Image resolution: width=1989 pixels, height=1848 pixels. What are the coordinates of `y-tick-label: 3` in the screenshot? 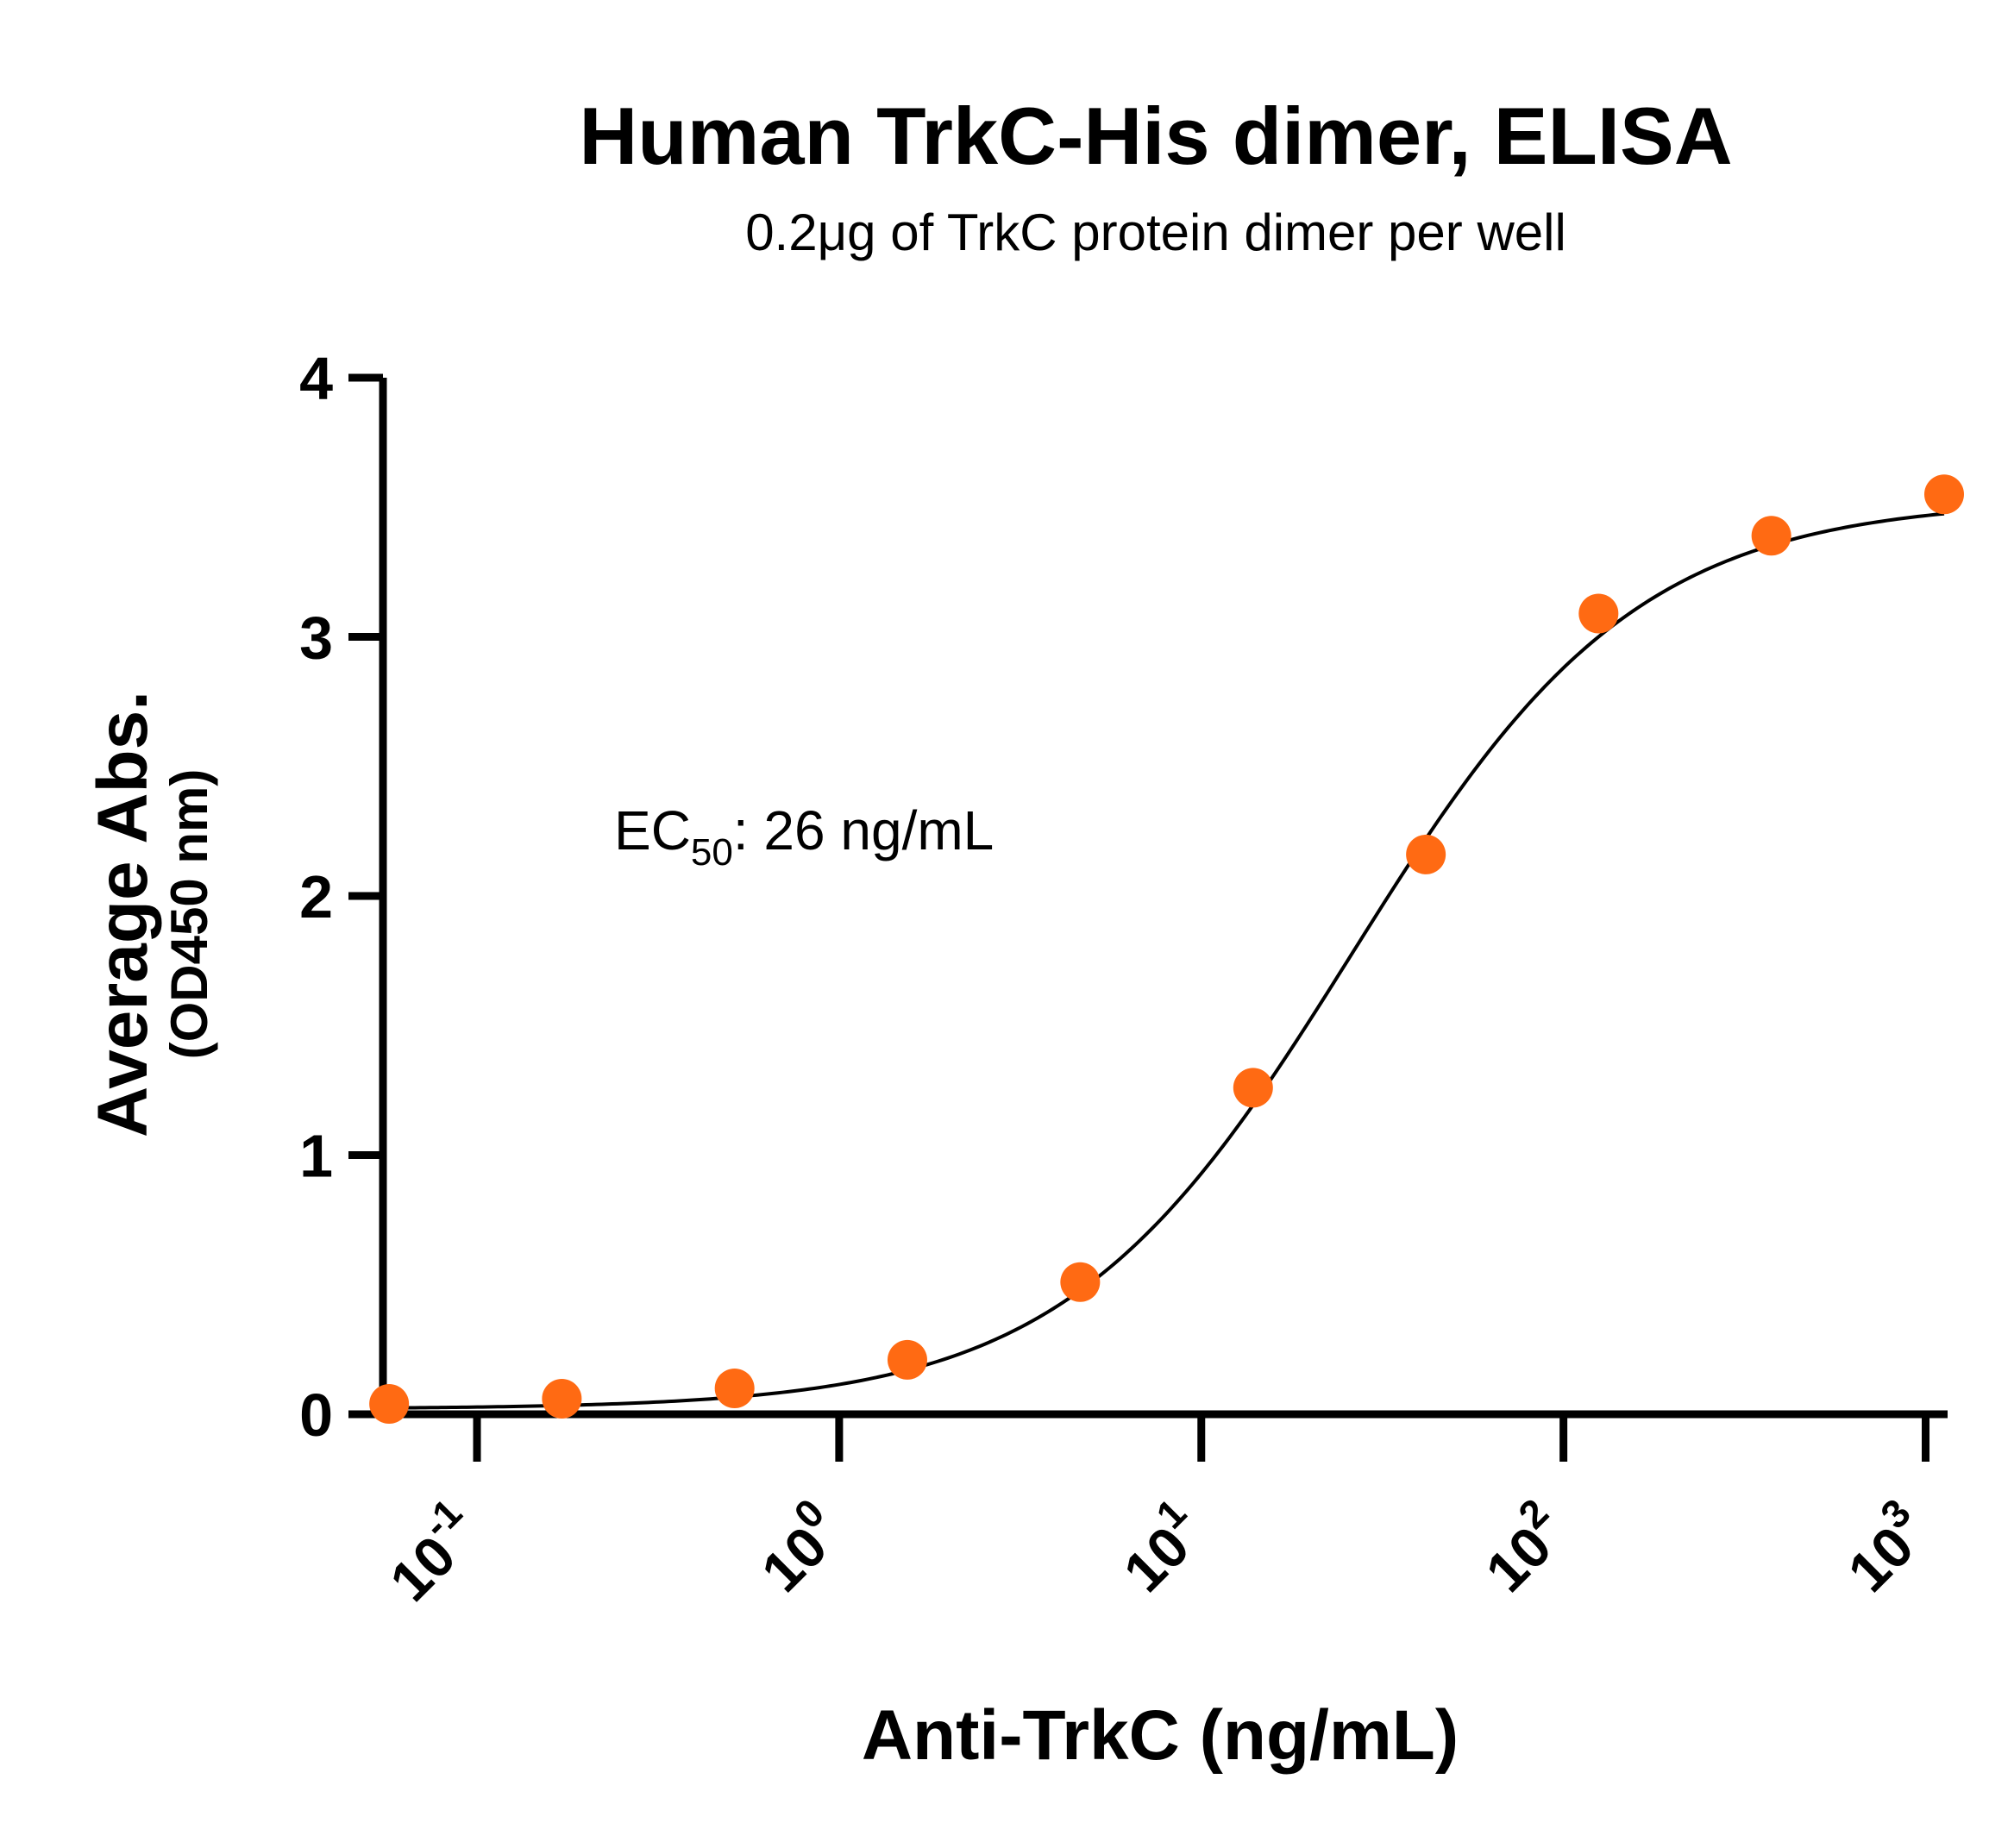 It's located at (316, 638).